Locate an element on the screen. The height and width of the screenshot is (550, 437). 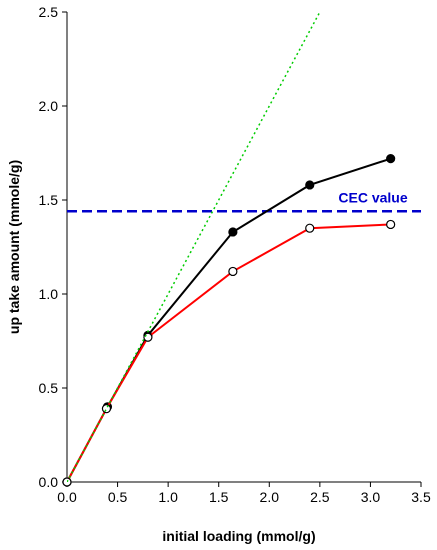
x-tick-label: 0.5 is located at coordinates (118, 497).